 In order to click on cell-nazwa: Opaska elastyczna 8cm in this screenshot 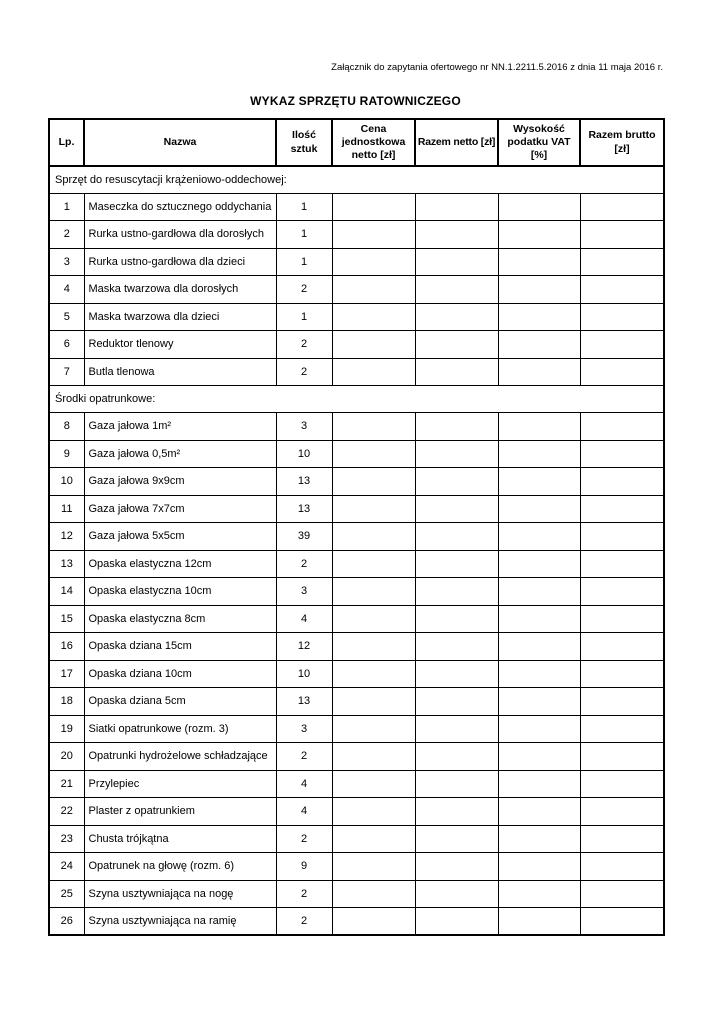, I will do `click(180, 618)`.